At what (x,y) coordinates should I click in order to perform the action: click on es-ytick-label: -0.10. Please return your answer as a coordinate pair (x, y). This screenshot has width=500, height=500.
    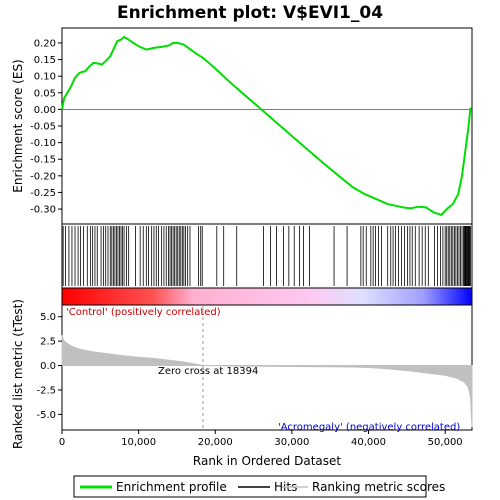
    Looking at the image, I should click on (43, 143).